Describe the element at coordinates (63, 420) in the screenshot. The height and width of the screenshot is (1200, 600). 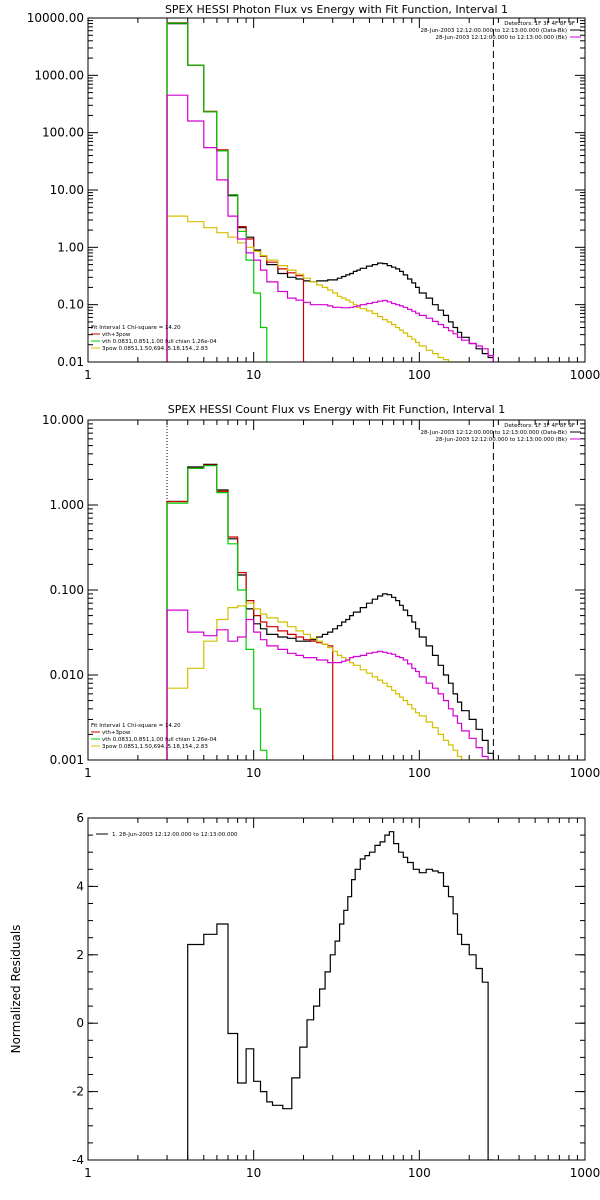
I see `y-tick-label: 10.000` at that location.